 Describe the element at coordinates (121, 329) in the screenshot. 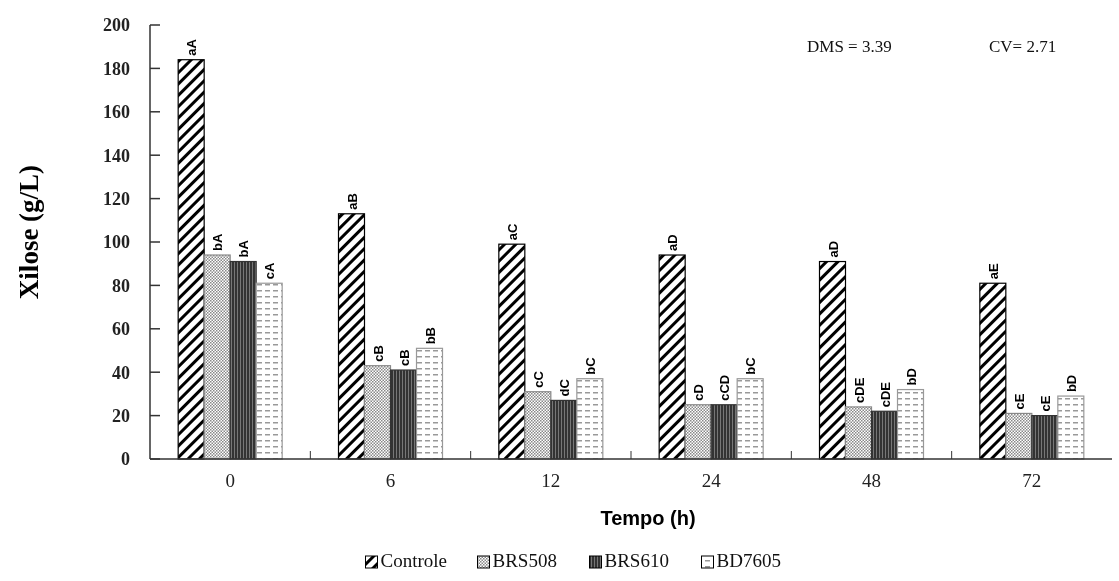

I see `y-tick-label: 60` at that location.